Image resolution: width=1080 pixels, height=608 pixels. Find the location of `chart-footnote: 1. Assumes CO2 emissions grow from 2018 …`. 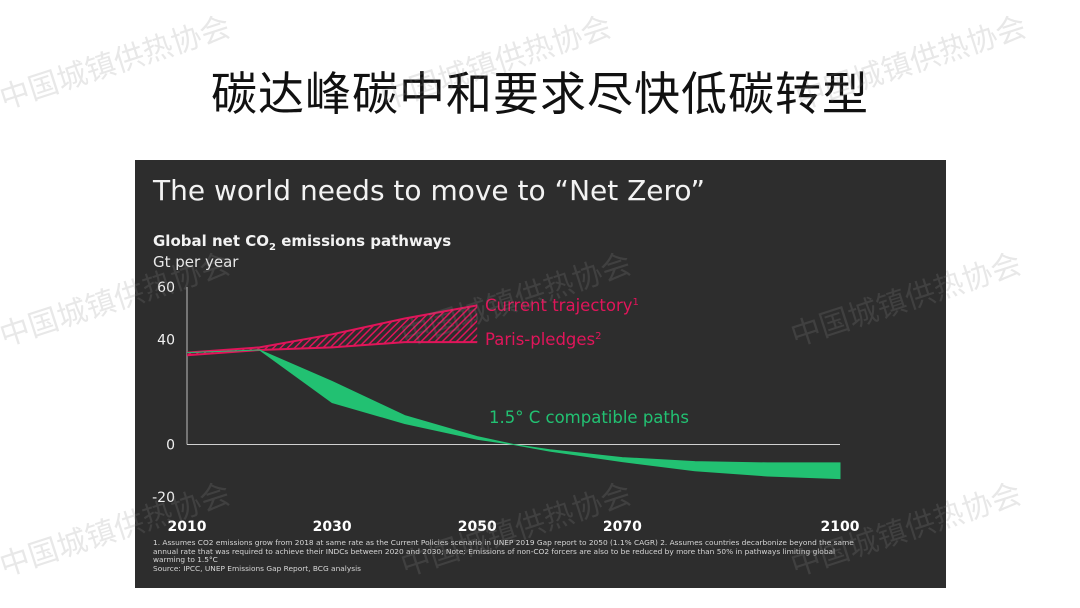

chart-footnote: 1. Assumes CO2 emissions grow from 2018 … is located at coordinates (543, 555).